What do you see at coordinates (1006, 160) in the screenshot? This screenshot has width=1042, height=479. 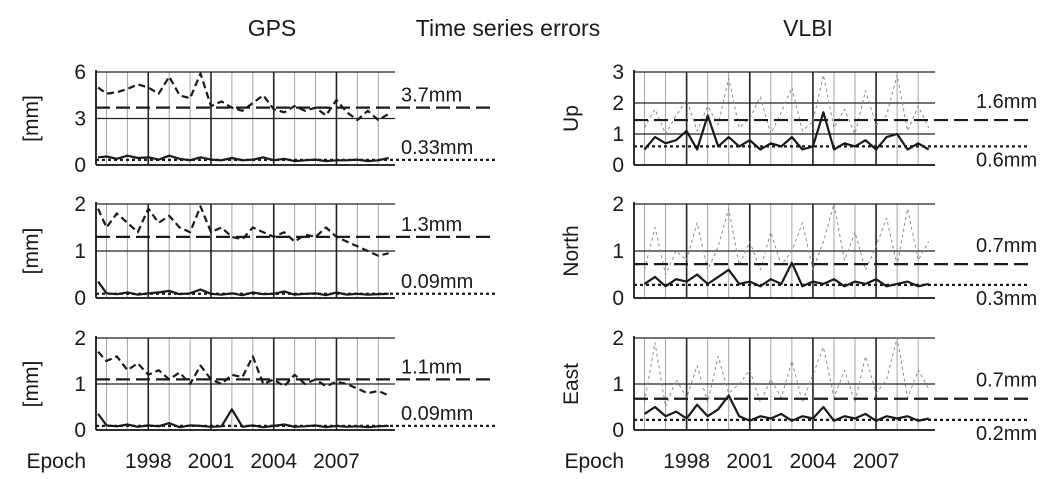 I see `mean-value-label: 0.6mm` at bounding box center [1006, 160].